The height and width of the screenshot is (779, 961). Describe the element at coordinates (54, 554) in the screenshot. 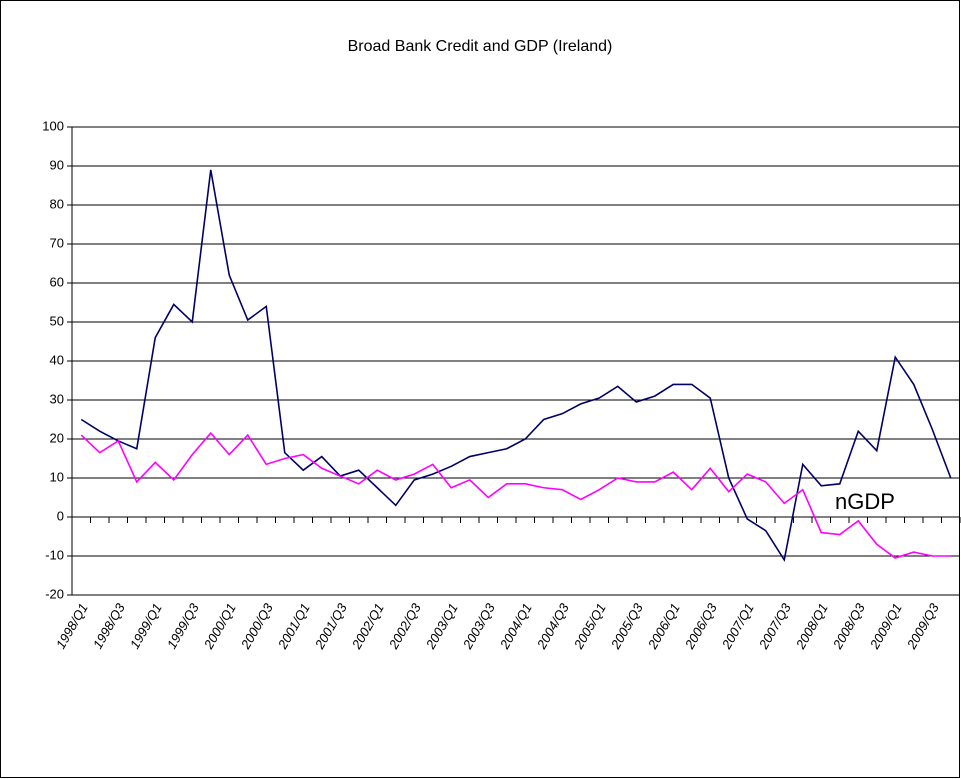

I see `y-tick-label: -10` at that location.